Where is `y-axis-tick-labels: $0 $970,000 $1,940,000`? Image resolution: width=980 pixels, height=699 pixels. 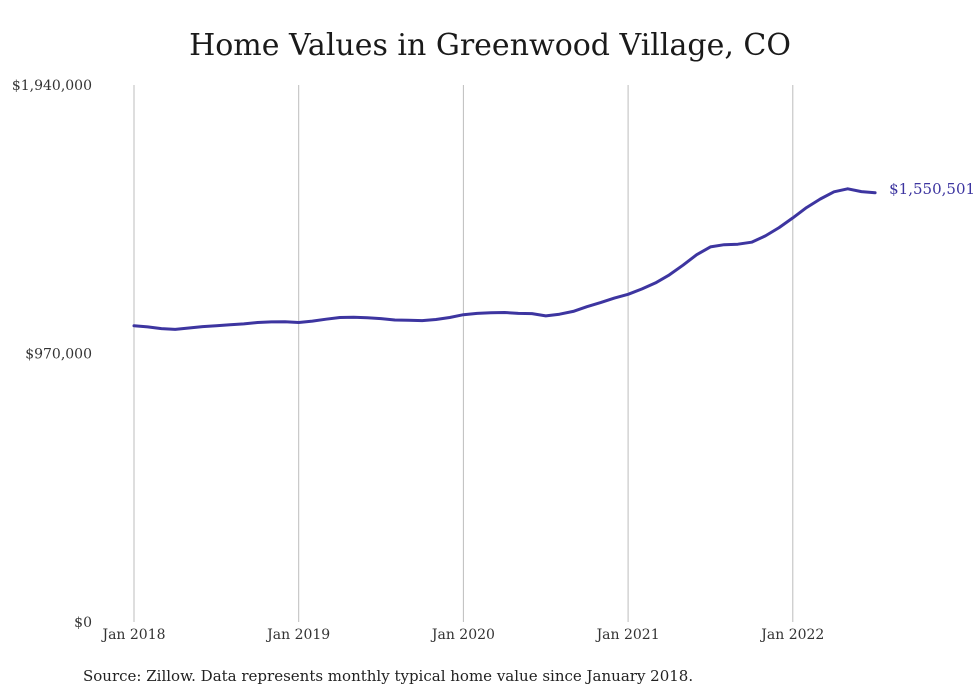 y-axis-tick-labels: $0 $970,000 $1,940,000 is located at coordinates (52, 354).